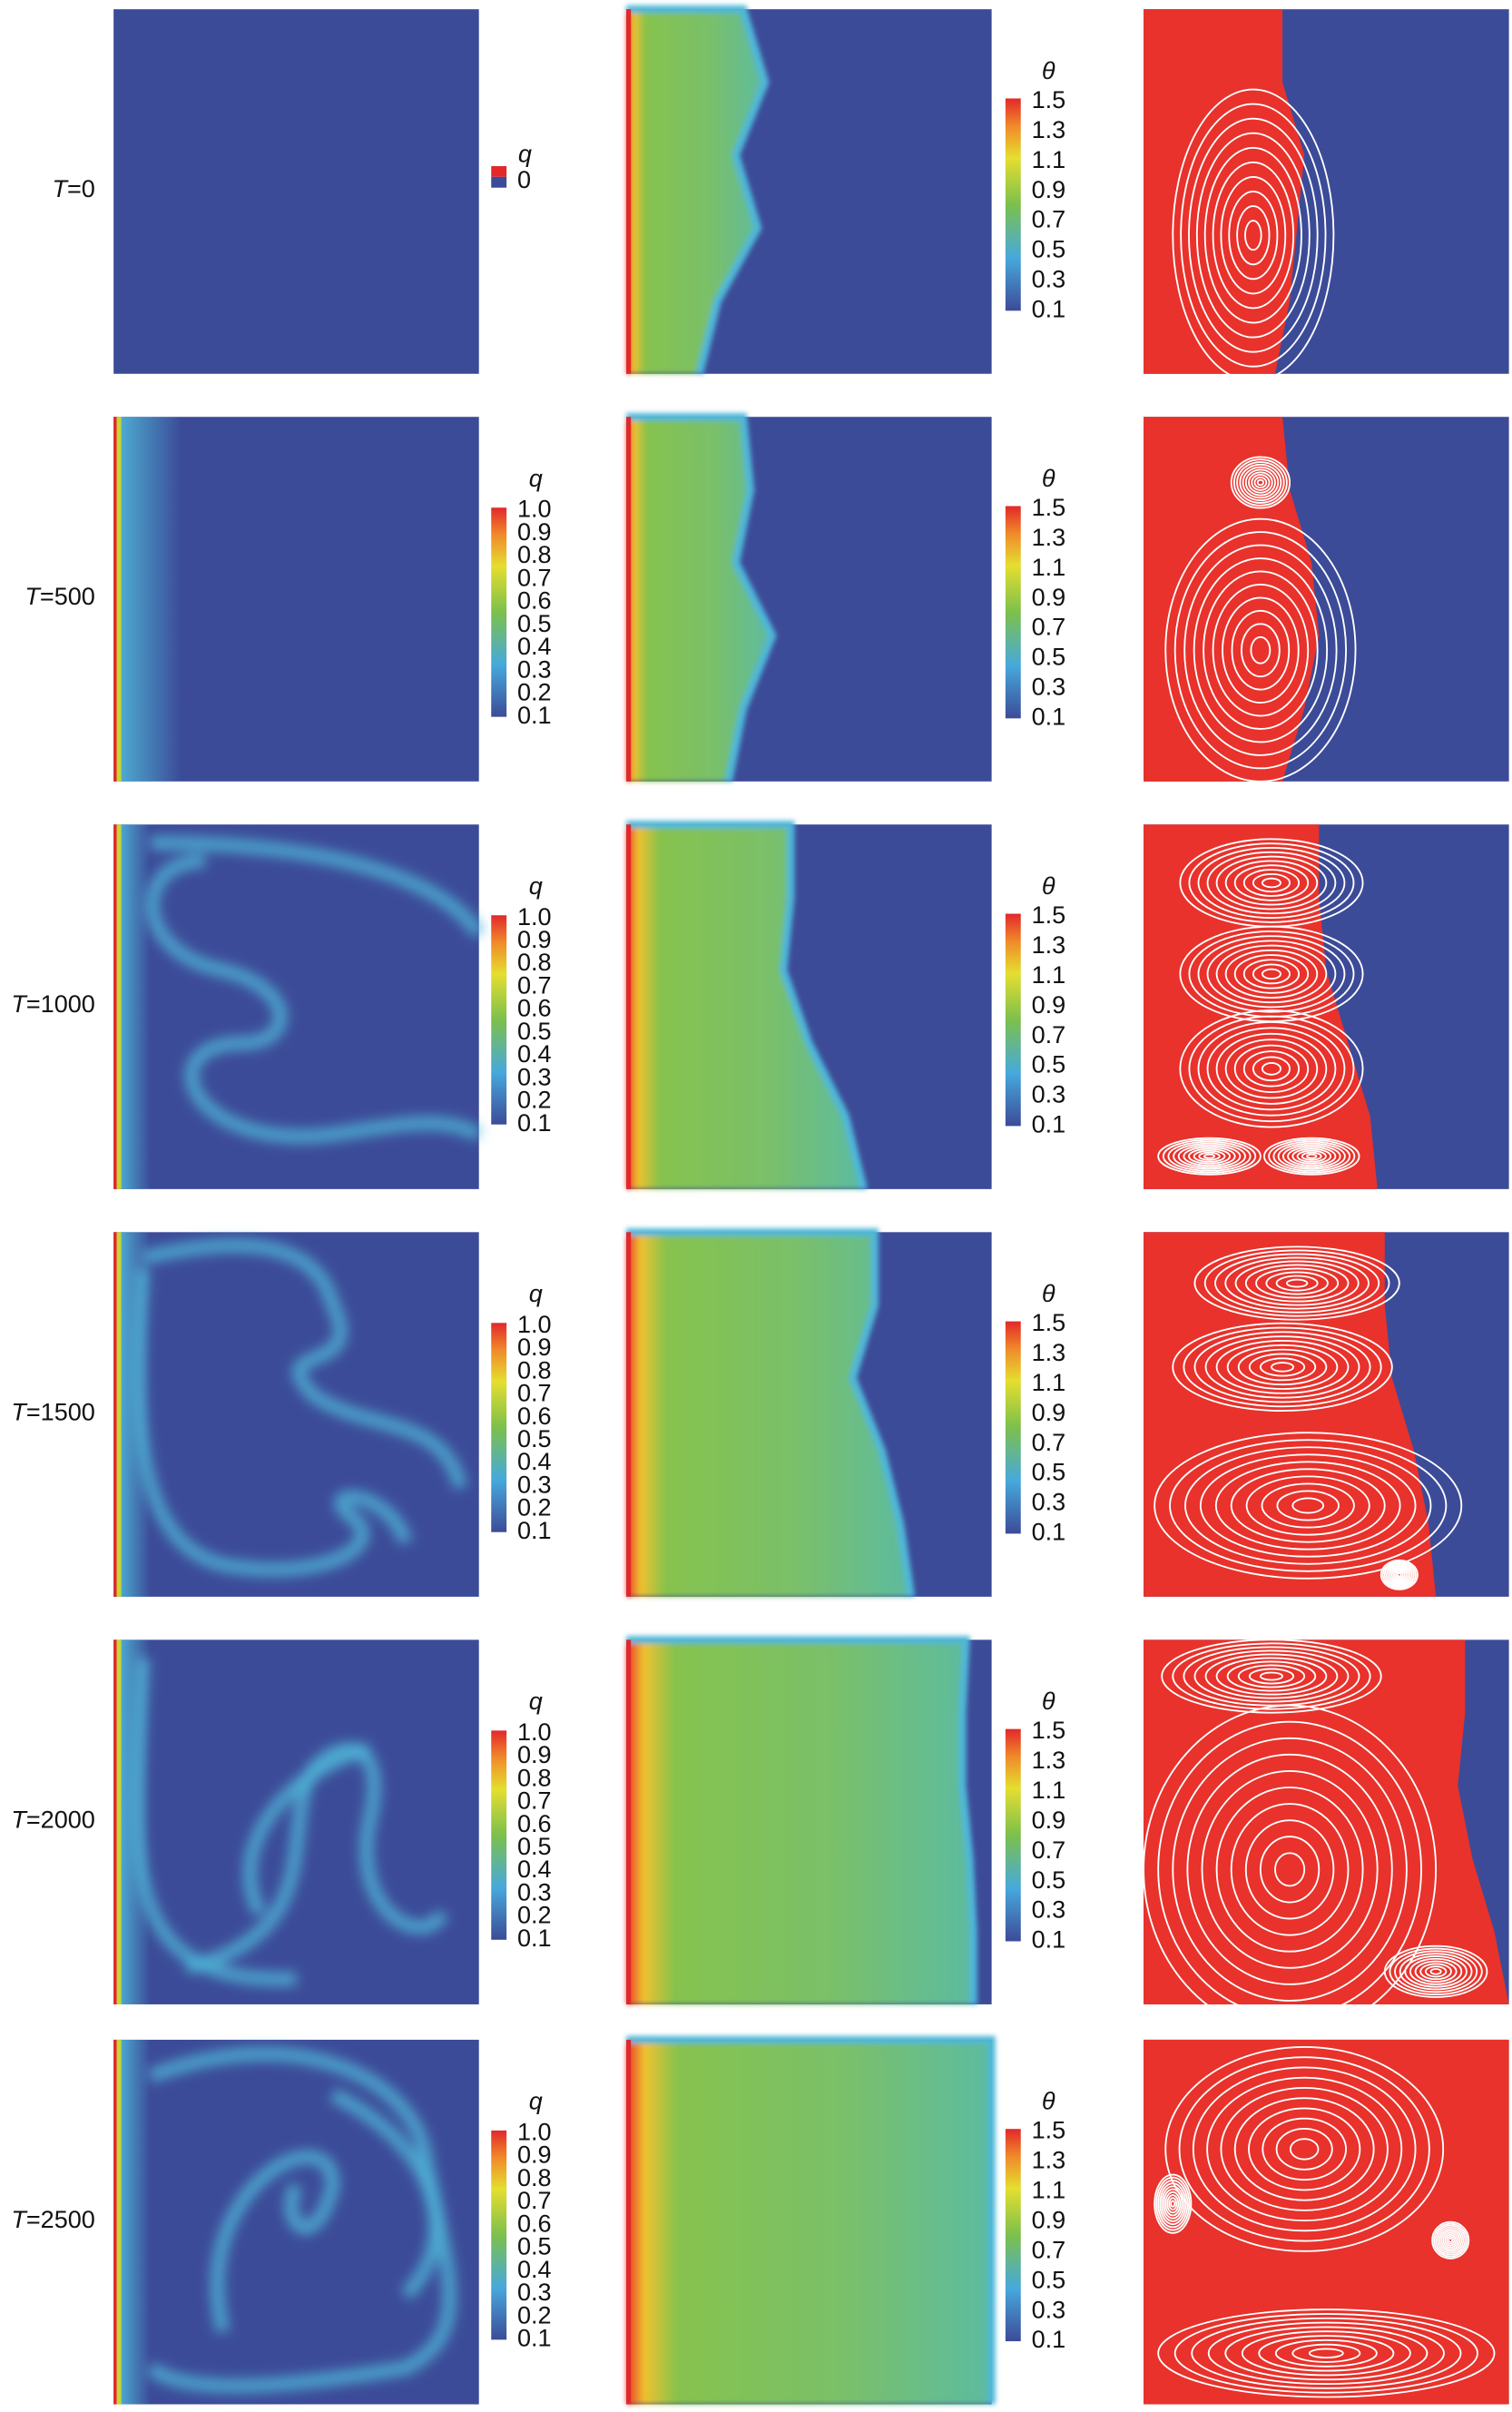 This screenshot has width=1512, height=2412. Describe the element at coordinates (534, 1369) in the screenshot. I see `q-bar-tick: 0.8` at that location.